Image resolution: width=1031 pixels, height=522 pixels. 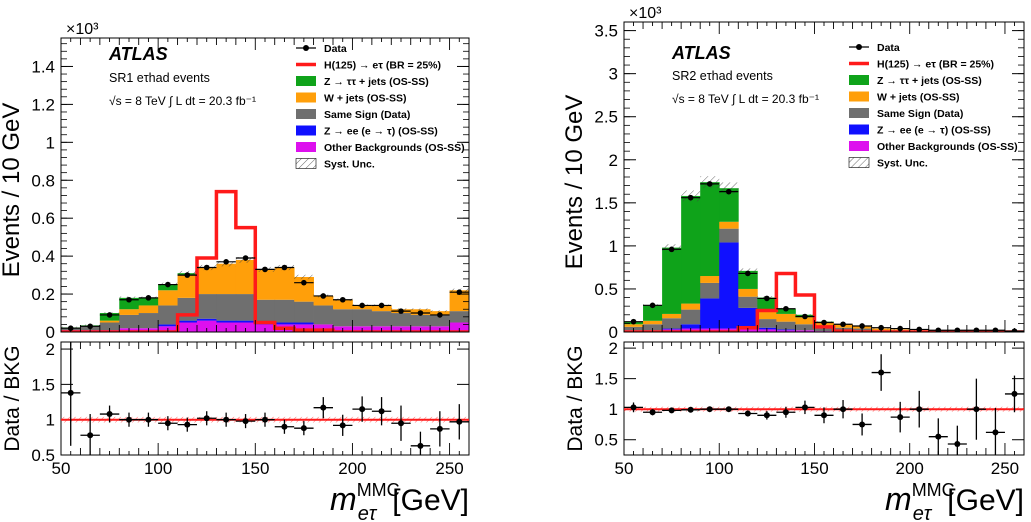 I want to click on left-xlabel-unit: [GeV], so click(x=430, y=500).